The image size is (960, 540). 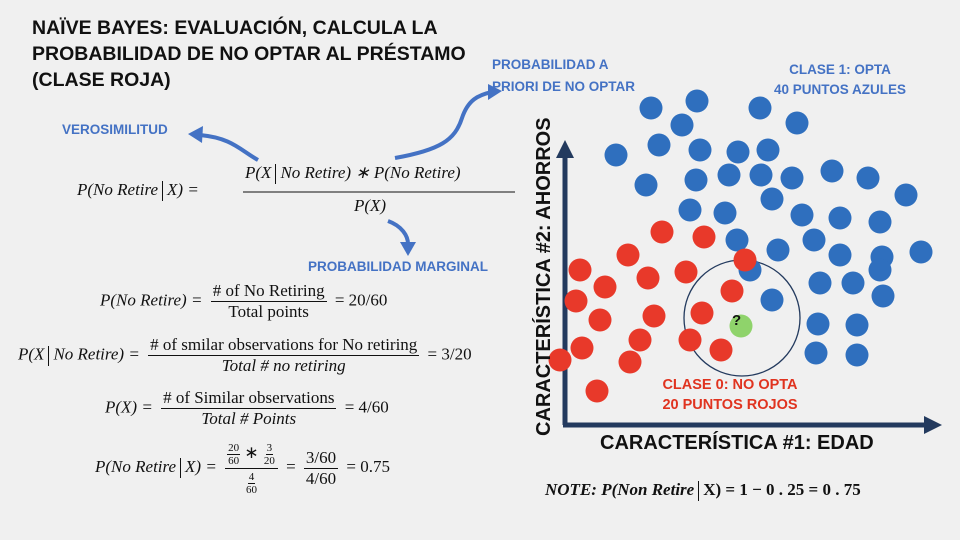 What do you see at coordinates (370, 205) in the screenshot?
I see `main-formula-denominator: P(X)` at bounding box center [370, 205].